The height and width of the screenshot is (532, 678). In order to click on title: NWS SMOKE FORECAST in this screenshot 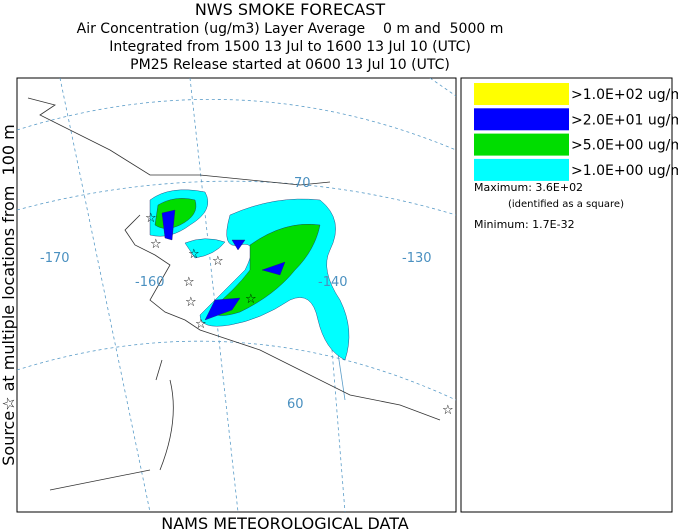, I will do `click(290, 9)`.